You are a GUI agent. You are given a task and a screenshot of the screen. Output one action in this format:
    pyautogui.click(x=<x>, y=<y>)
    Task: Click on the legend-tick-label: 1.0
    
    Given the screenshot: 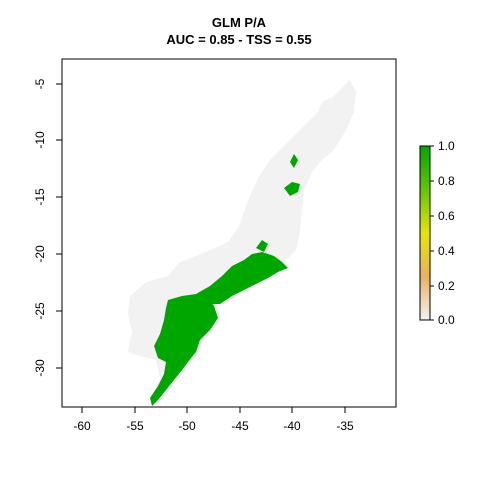 What is the action you would take?
    pyautogui.click(x=446, y=146)
    